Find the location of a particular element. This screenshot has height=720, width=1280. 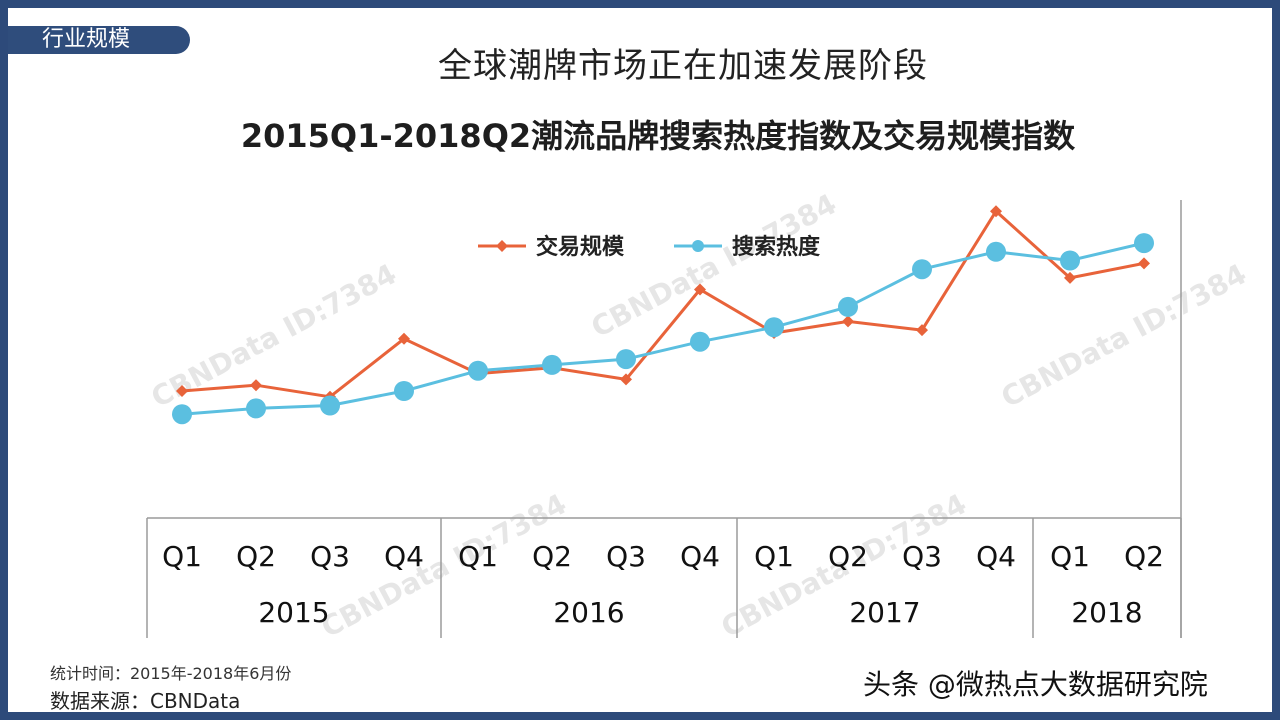

year-group-label: 2016 is located at coordinates (588, 612).